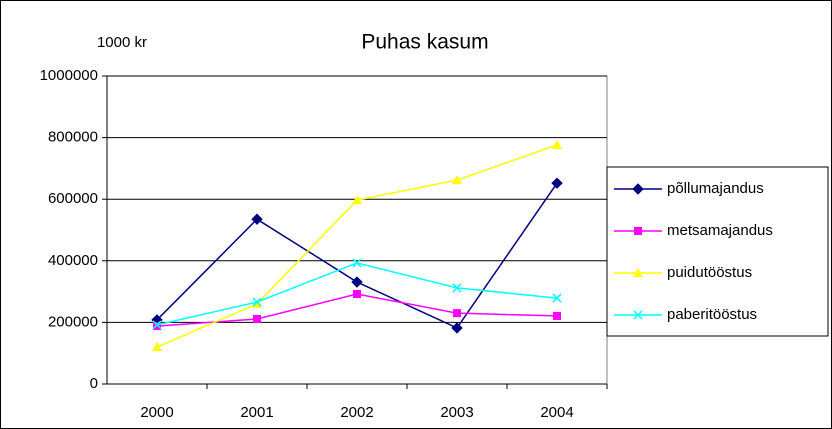 This screenshot has width=832, height=429. What do you see at coordinates (156, 412) in the screenshot?
I see `x-tick-label: 2000` at bounding box center [156, 412].